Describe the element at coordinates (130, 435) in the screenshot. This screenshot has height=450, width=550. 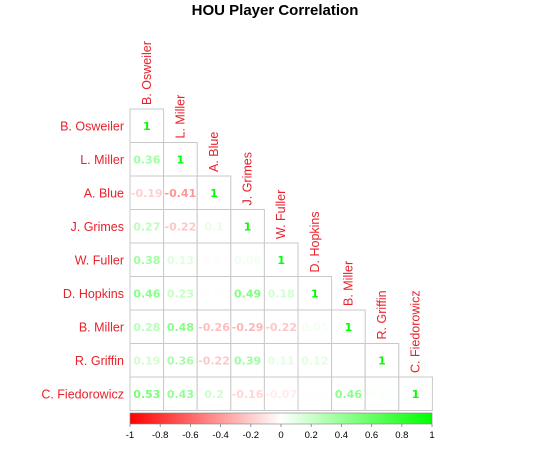
I see `colorbar-tick-label: -1` at that location.